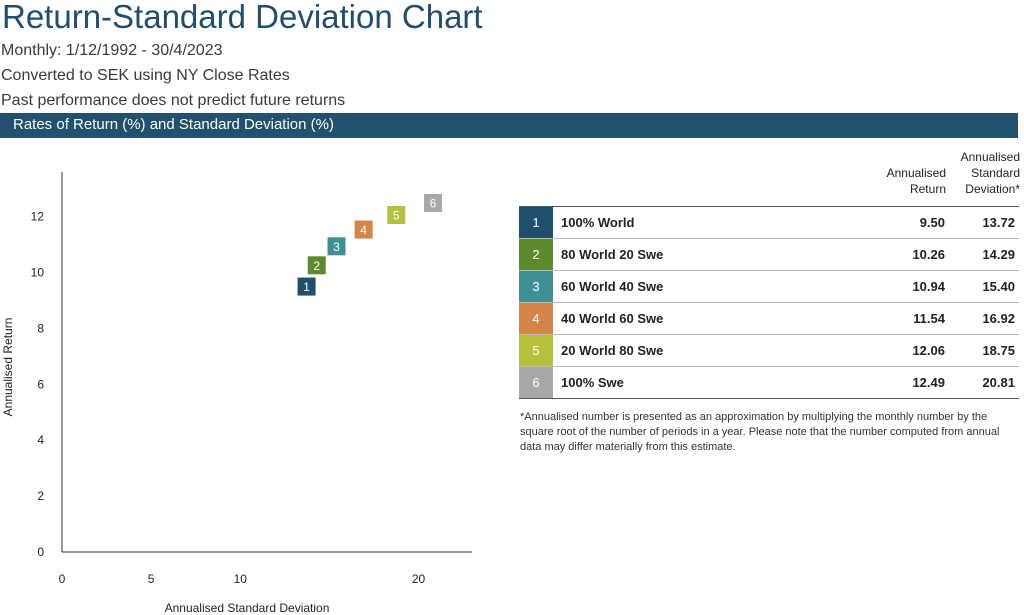 This screenshot has width=1024, height=615. I want to click on y-tick-label: 8, so click(40, 328).